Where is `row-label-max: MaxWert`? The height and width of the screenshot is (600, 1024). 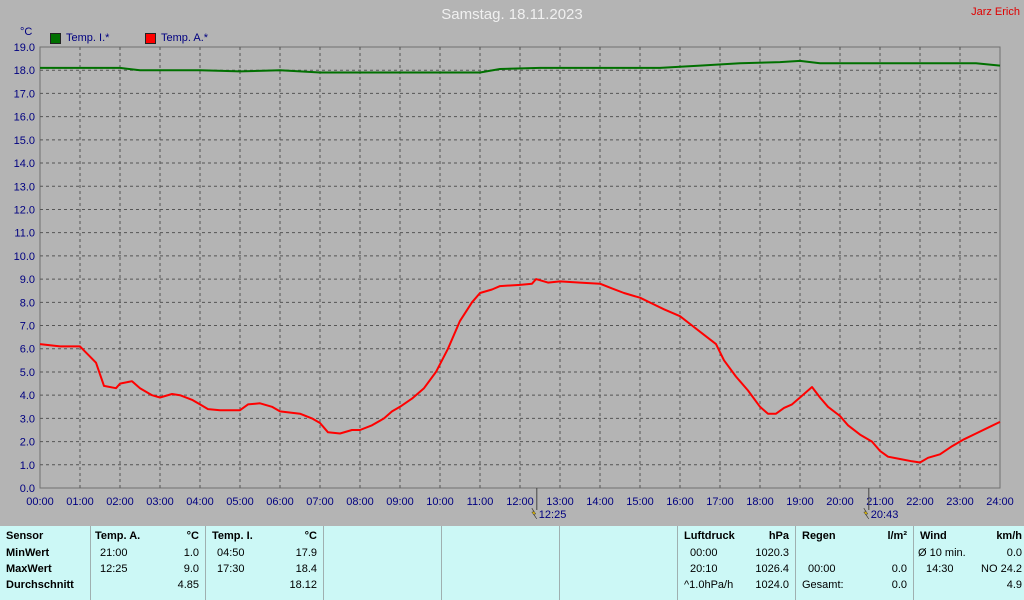
row-label-max: MaxWert is located at coordinates (29, 569).